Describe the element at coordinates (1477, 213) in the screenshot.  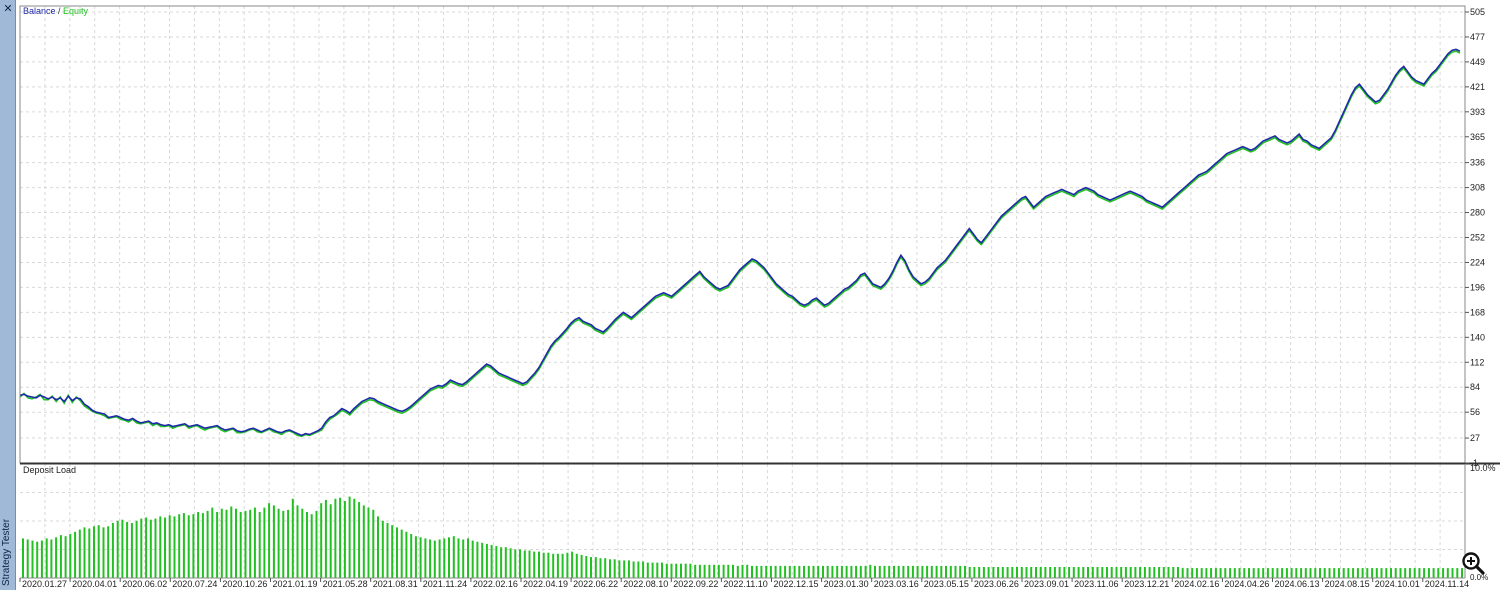
I see `y-tick-label: 280` at that location.